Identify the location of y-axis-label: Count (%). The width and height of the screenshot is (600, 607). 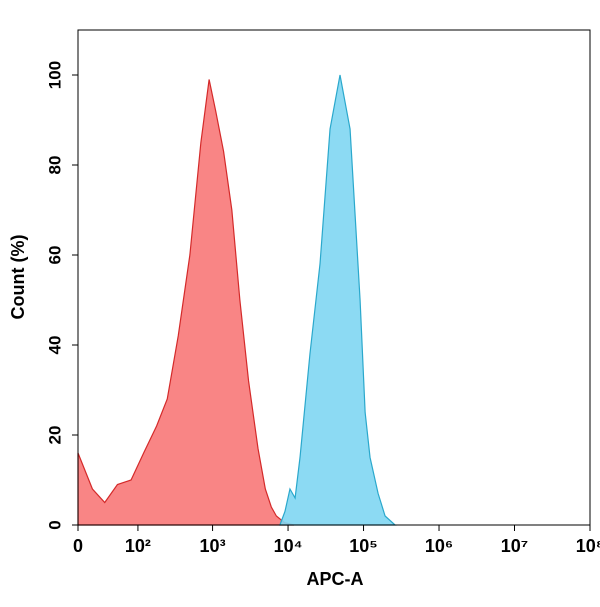
(18, 277).